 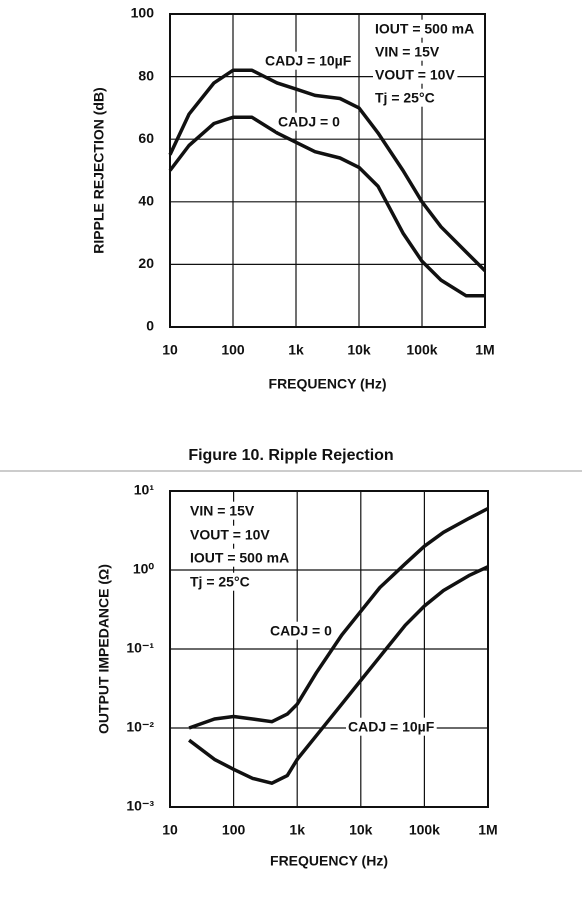 I want to click on y-tick-label: 10¹, so click(x=144, y=490).